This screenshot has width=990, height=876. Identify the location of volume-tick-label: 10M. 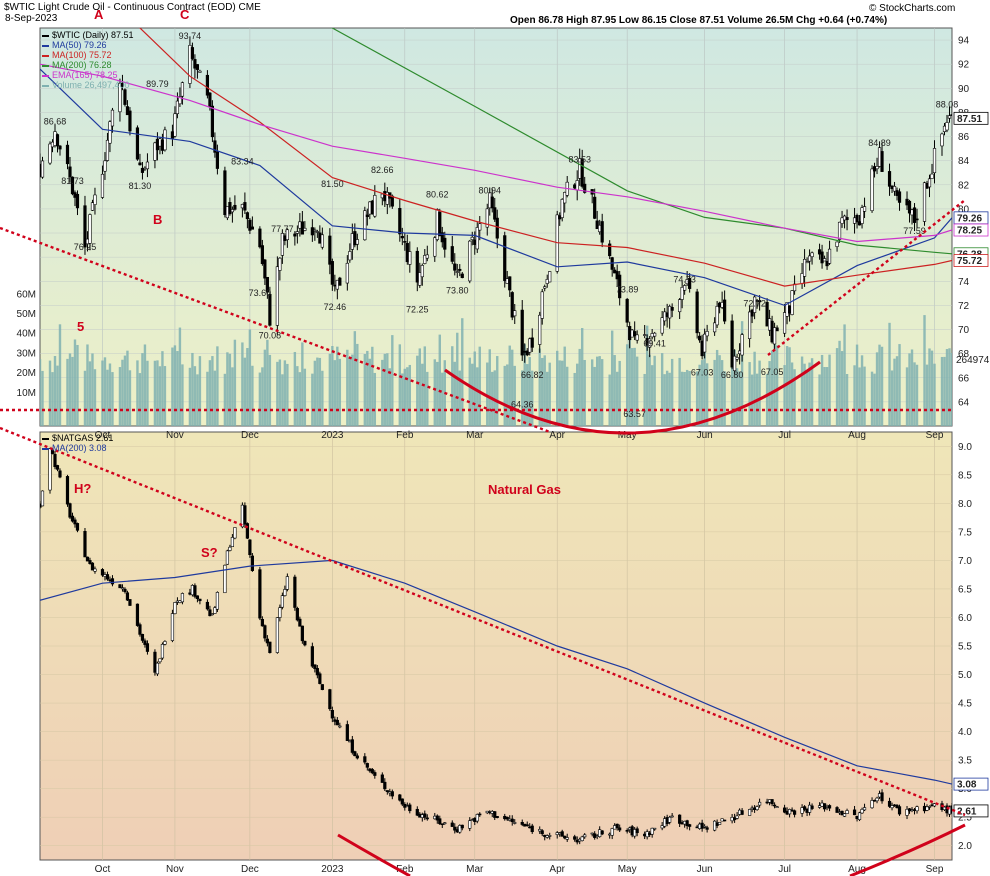
(26, 393).